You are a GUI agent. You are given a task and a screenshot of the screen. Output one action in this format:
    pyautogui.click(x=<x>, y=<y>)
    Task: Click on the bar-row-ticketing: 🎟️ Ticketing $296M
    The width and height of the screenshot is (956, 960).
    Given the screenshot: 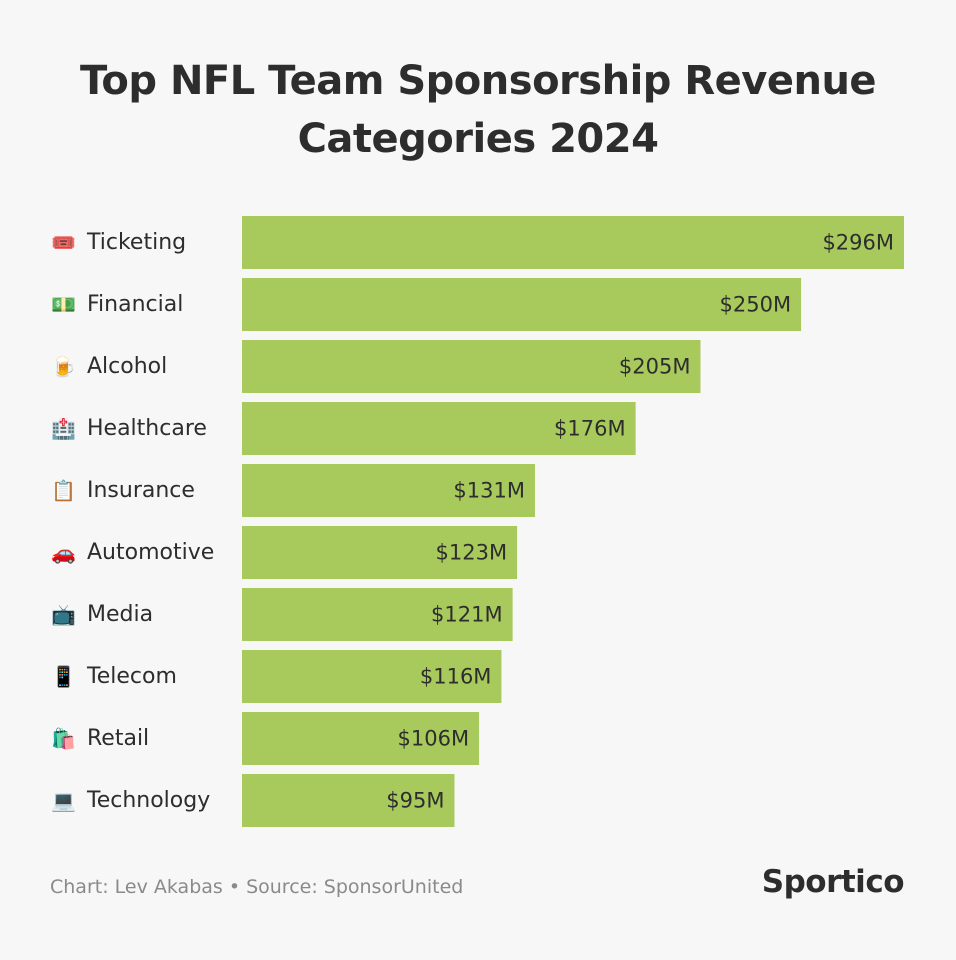 What is the action you would take?
    pyautogui.click(x=477, y=242)
    